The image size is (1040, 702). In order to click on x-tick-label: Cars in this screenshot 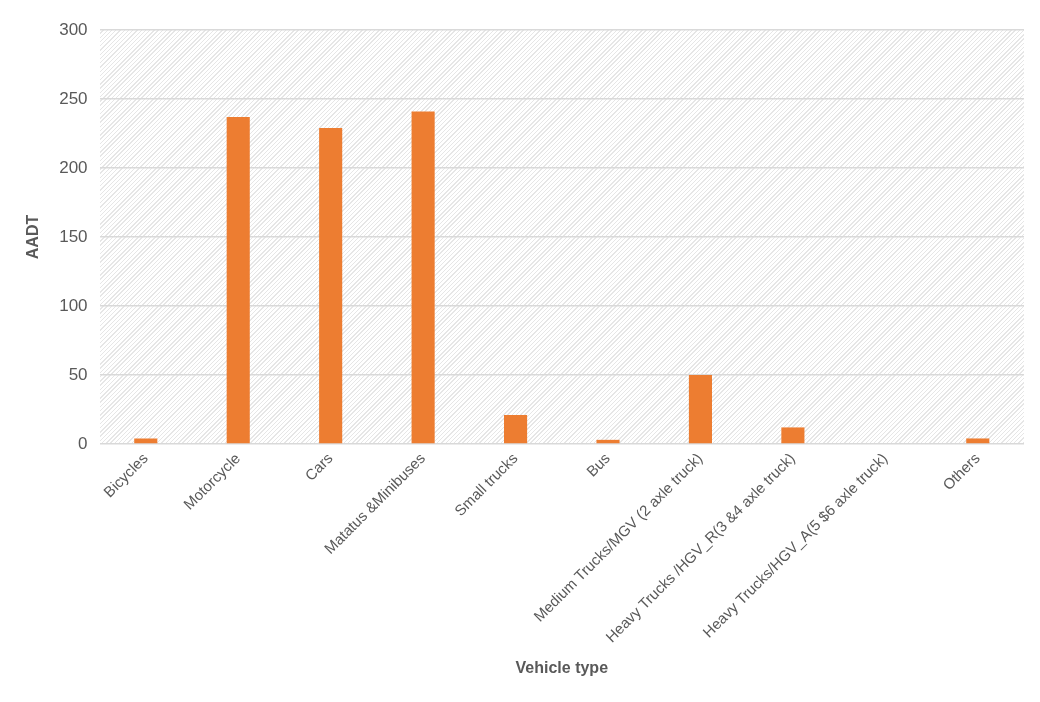, I will do `click(318, 466)`.